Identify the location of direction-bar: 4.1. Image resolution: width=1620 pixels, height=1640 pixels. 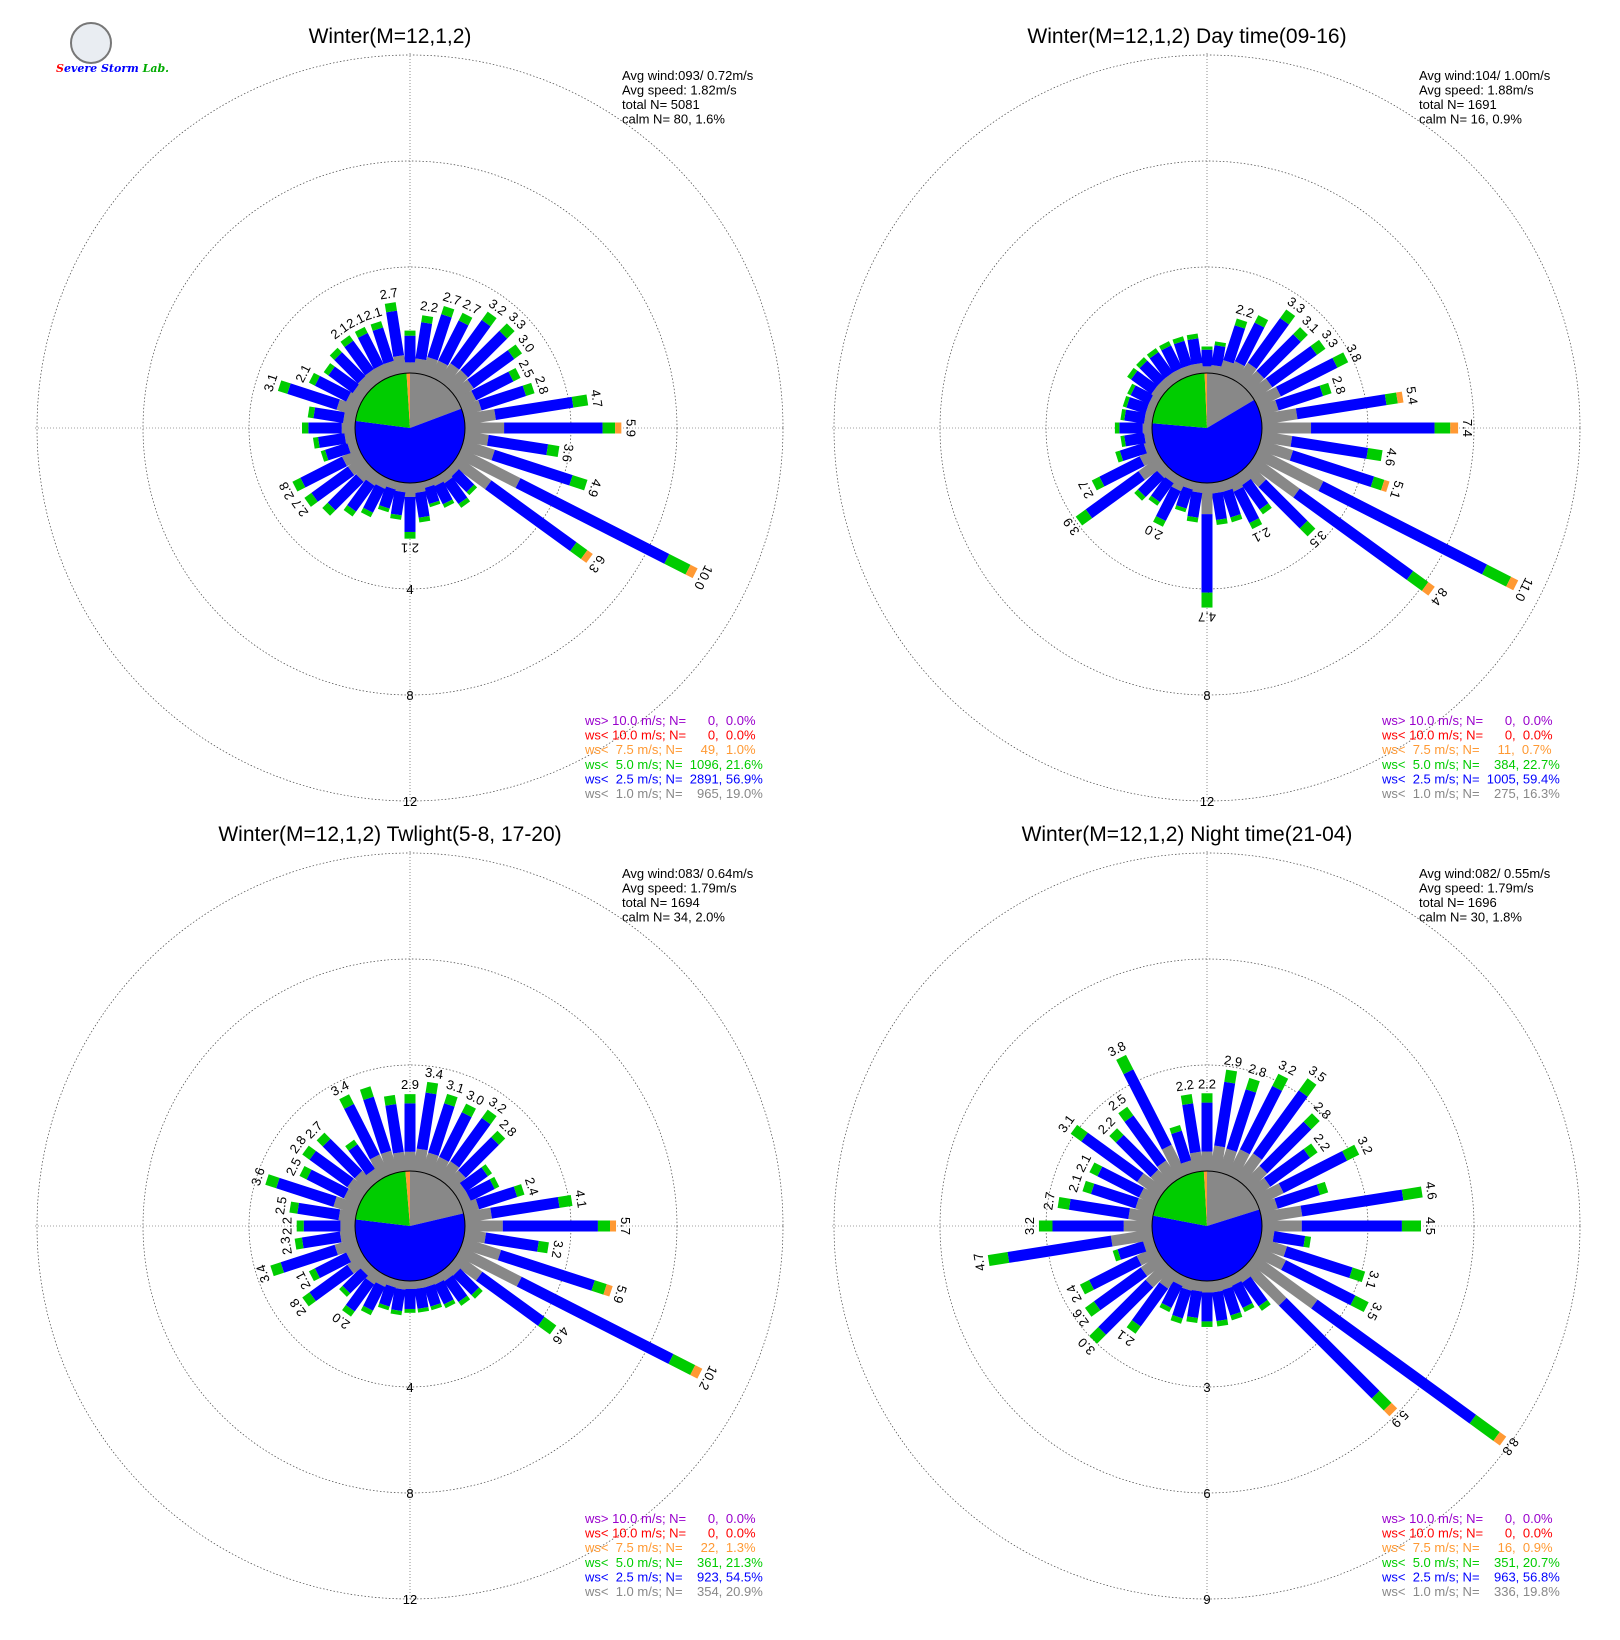
(526, 1206).